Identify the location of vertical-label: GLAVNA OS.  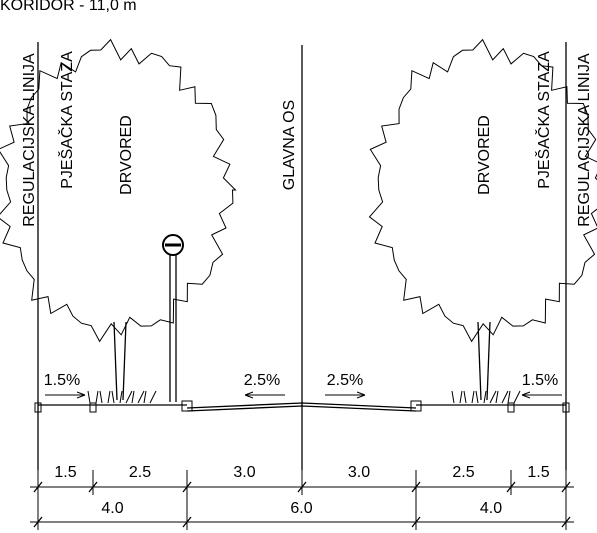
(289, 145).